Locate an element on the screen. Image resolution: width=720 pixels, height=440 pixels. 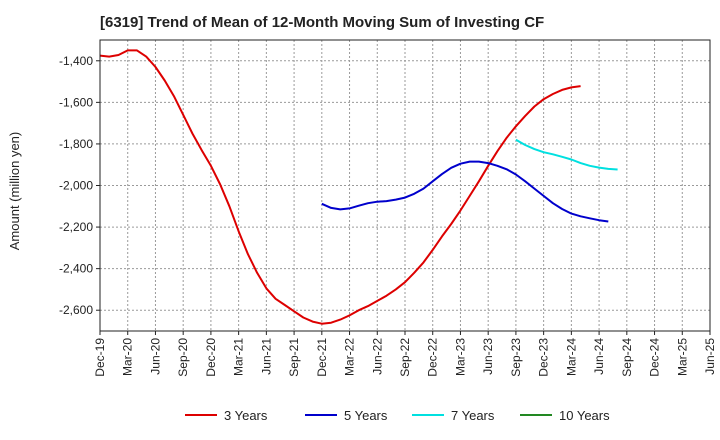
x-tick-label: Dec-19 is located at coordinates (100, 357).